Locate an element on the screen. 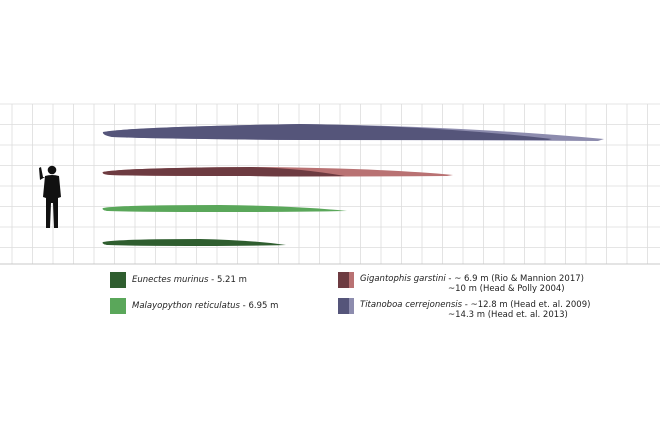 Image resolution: width=660 pixels, height=433 pixels. malayopython-swatch is located at coordinates (118, 306).